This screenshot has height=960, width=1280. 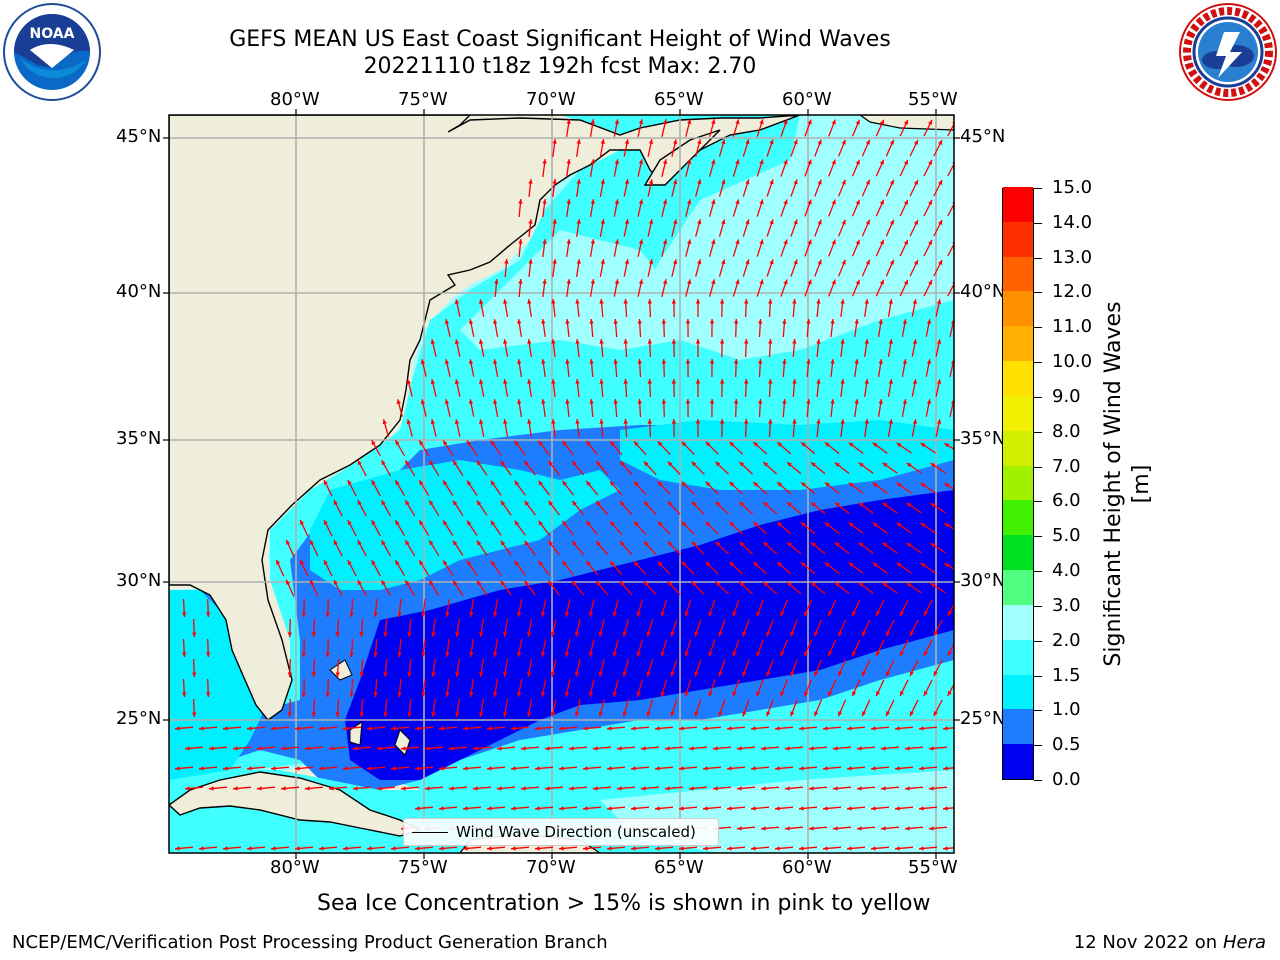 I want to click on colorbar-tick-label: 3.0, so click(x=1066, y=605).